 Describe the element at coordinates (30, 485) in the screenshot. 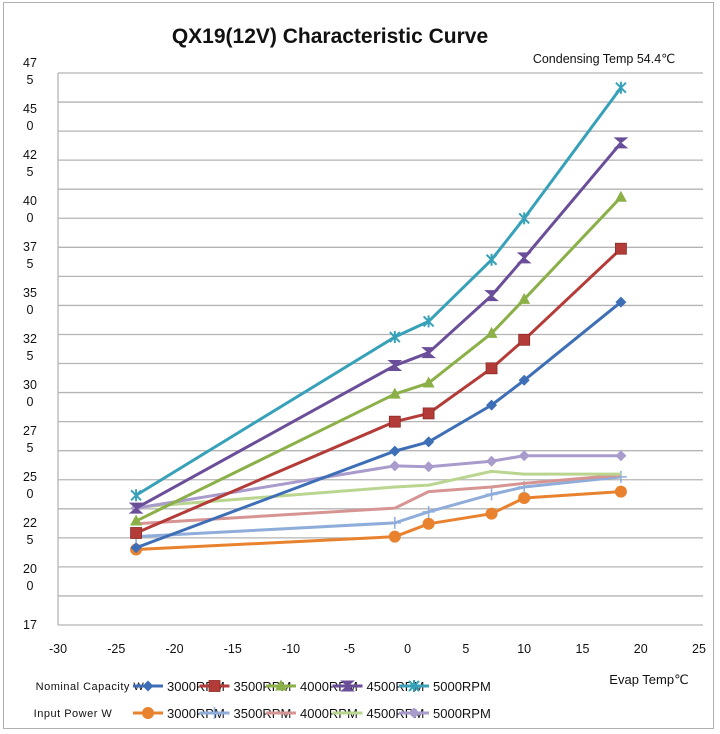

I see `y-tick-label: 25 0` at that location.